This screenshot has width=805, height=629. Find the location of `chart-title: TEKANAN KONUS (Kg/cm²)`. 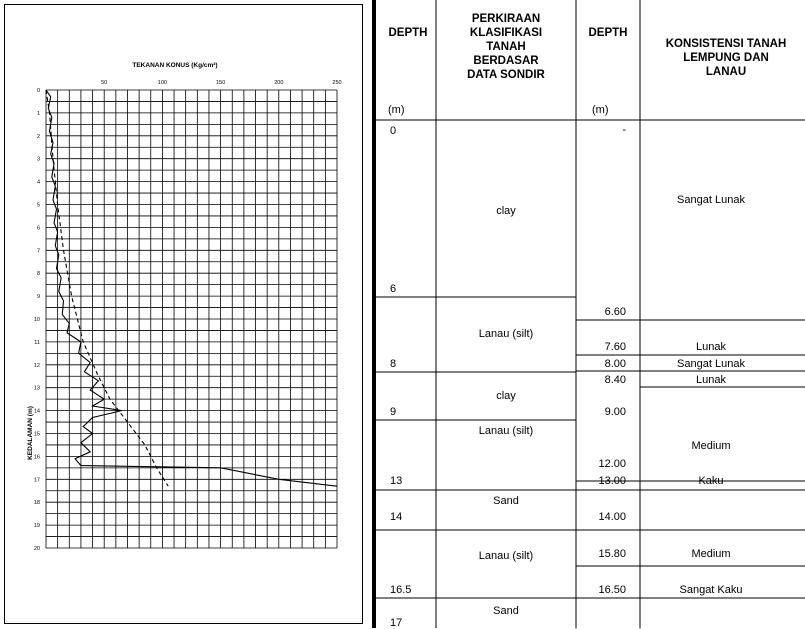

chart-title: TEKANAN KONUS (Kg/cm²) is located at coordinates (174, 65).